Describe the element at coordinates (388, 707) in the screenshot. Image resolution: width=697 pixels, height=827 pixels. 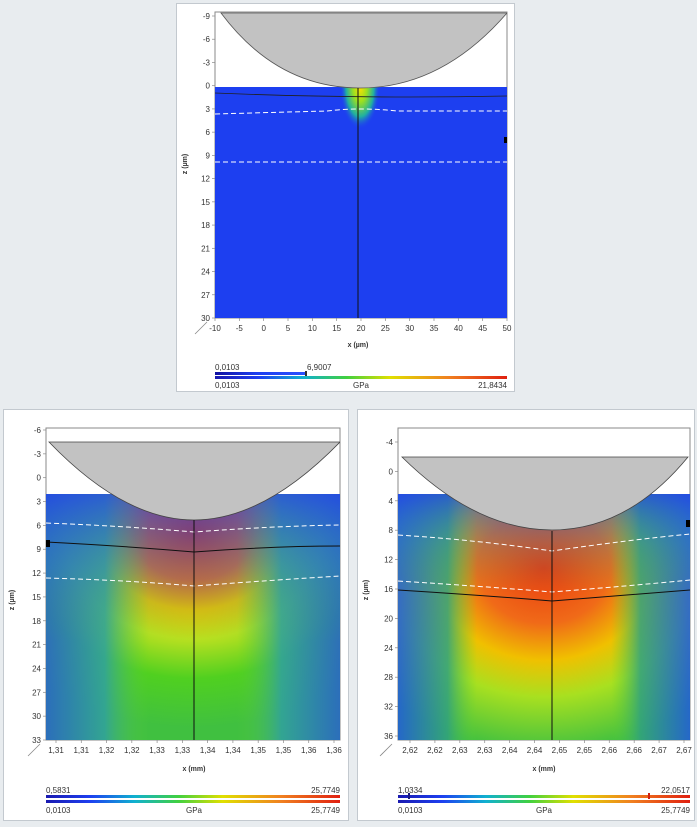
I see `y-tick-label: 32` at that location.